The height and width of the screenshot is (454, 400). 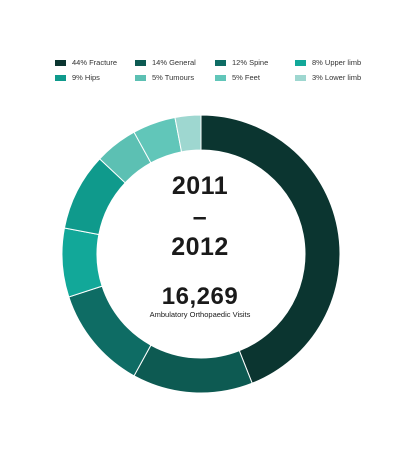 What do you see at coordinates (246, 77) in the screenshot?
I see `legend-label-feet: 5% Feet` at bounding box center [246, 77].